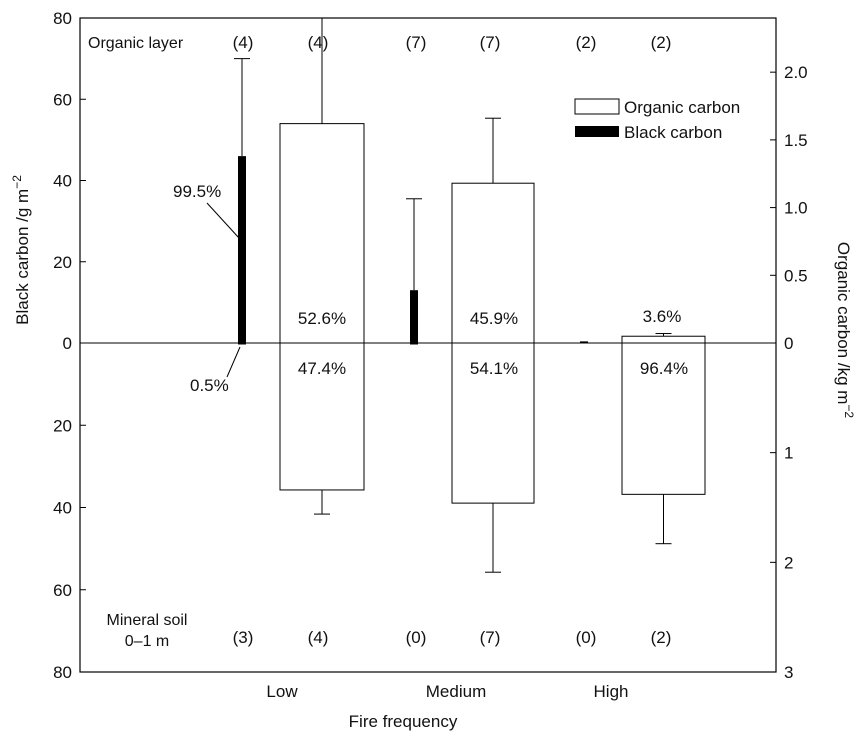 This screenshot has height=736, width=856. Describe the element at coordinates (318, 42) in the screenshot. I see `organic-layer-n-organic-0: (4)` at that location.